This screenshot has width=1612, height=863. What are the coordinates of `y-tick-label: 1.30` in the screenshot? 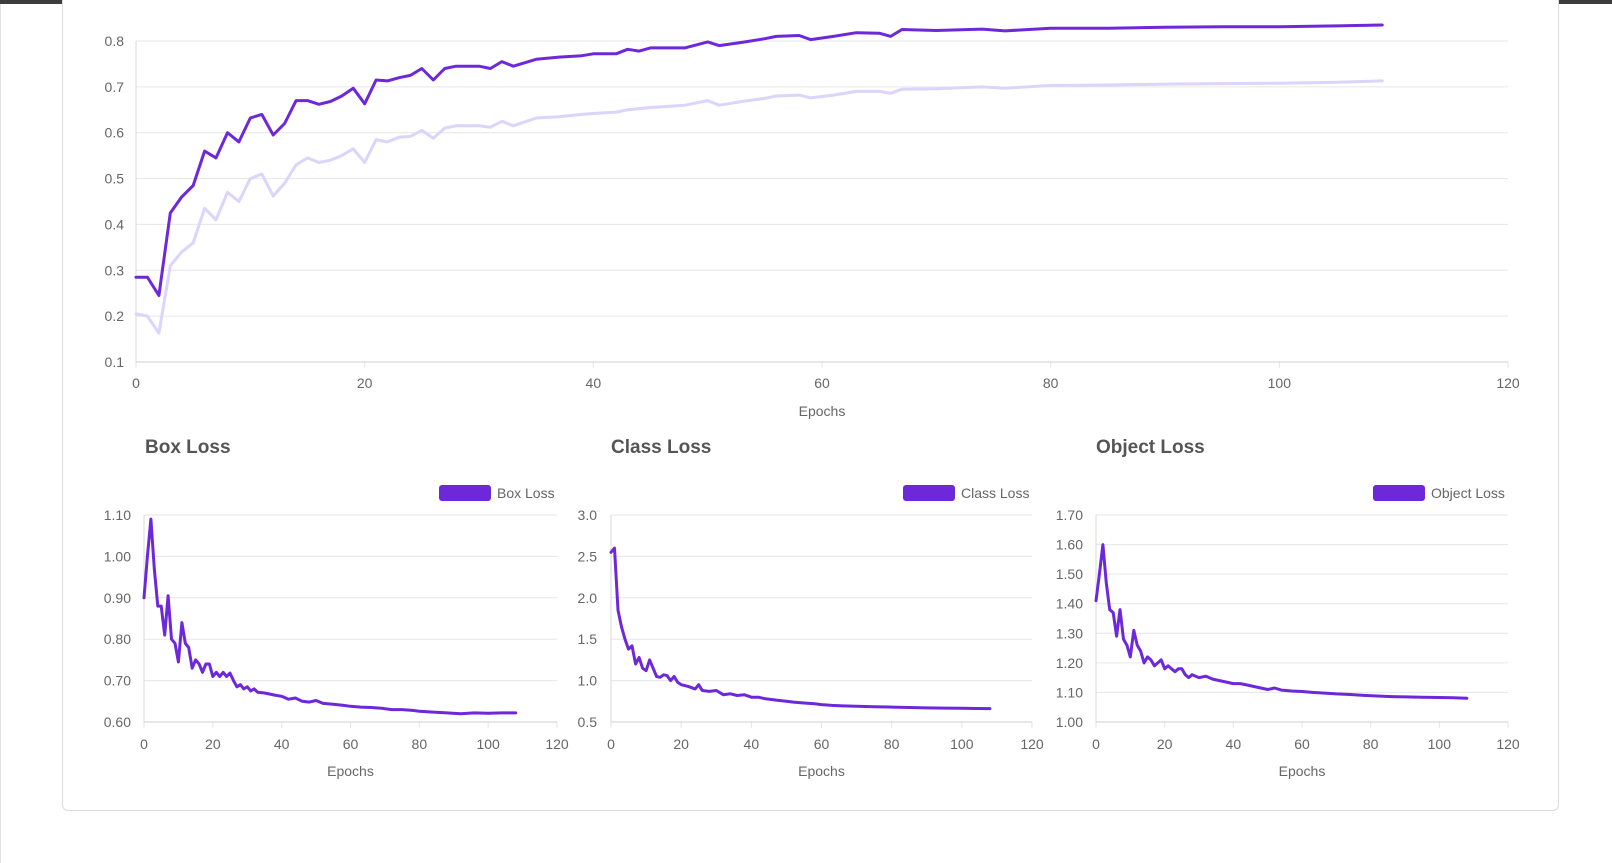 It's located at (1069, 633).